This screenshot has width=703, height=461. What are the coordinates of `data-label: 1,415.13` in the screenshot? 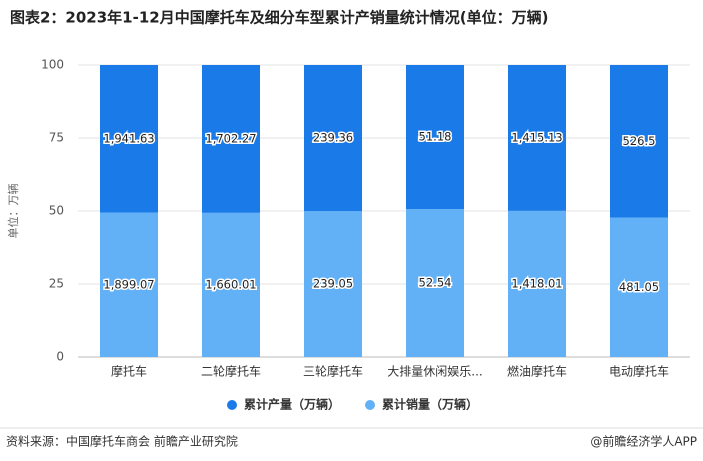 It's located at (536, 137).